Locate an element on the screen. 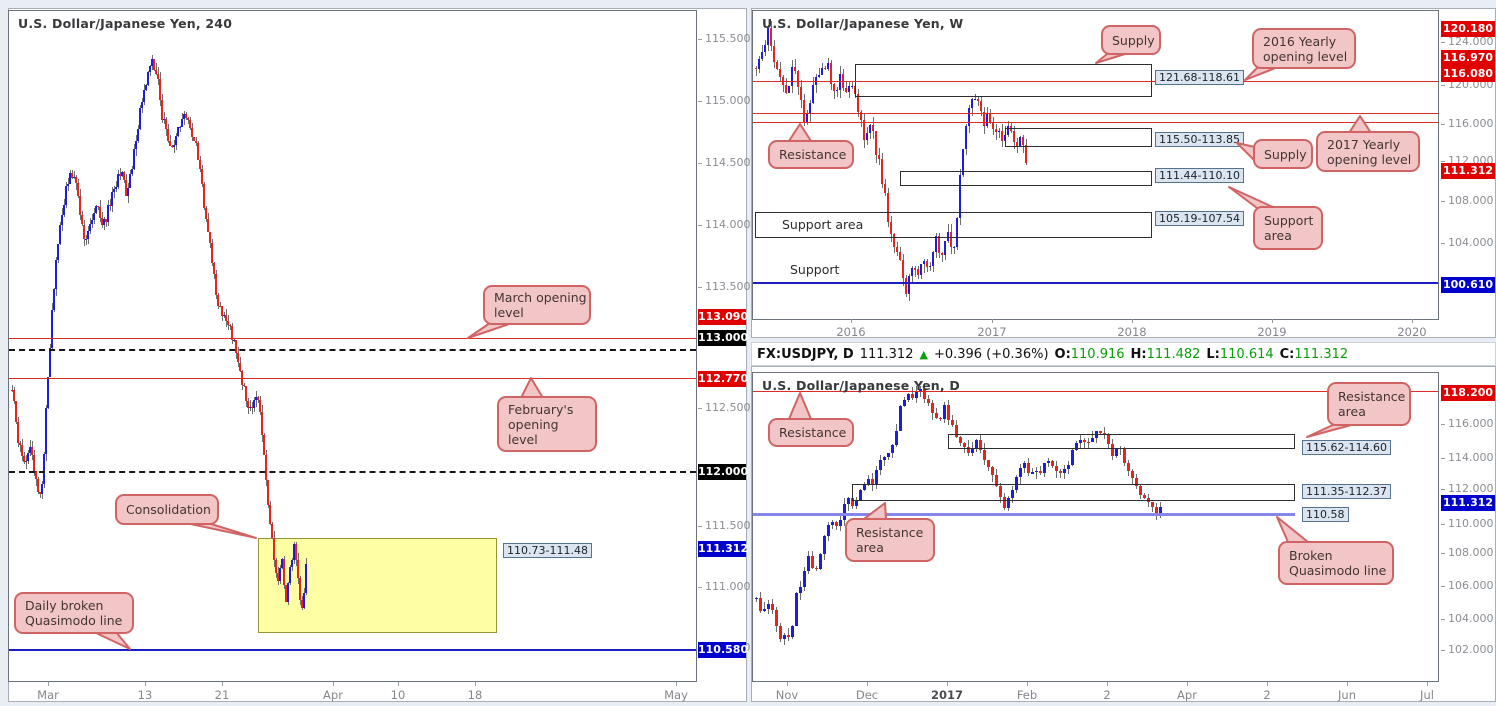 The image size is (1496, 706). consolidation-zone-box is located at coordinates (377, 585).